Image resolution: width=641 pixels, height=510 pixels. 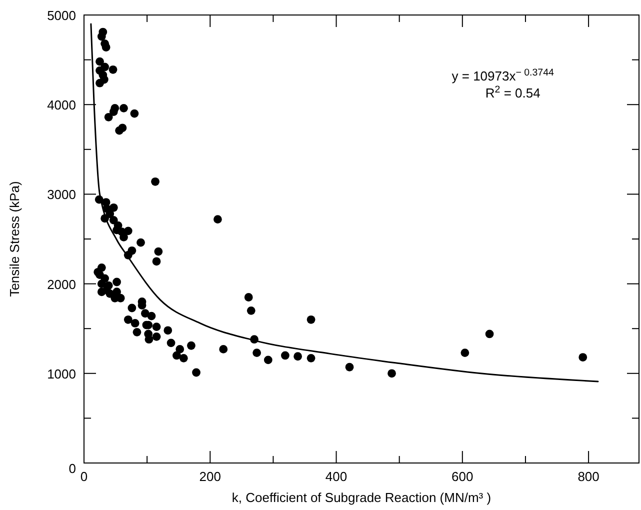 I want to click on x-tick-label: 200, so click(x=210, y=476).